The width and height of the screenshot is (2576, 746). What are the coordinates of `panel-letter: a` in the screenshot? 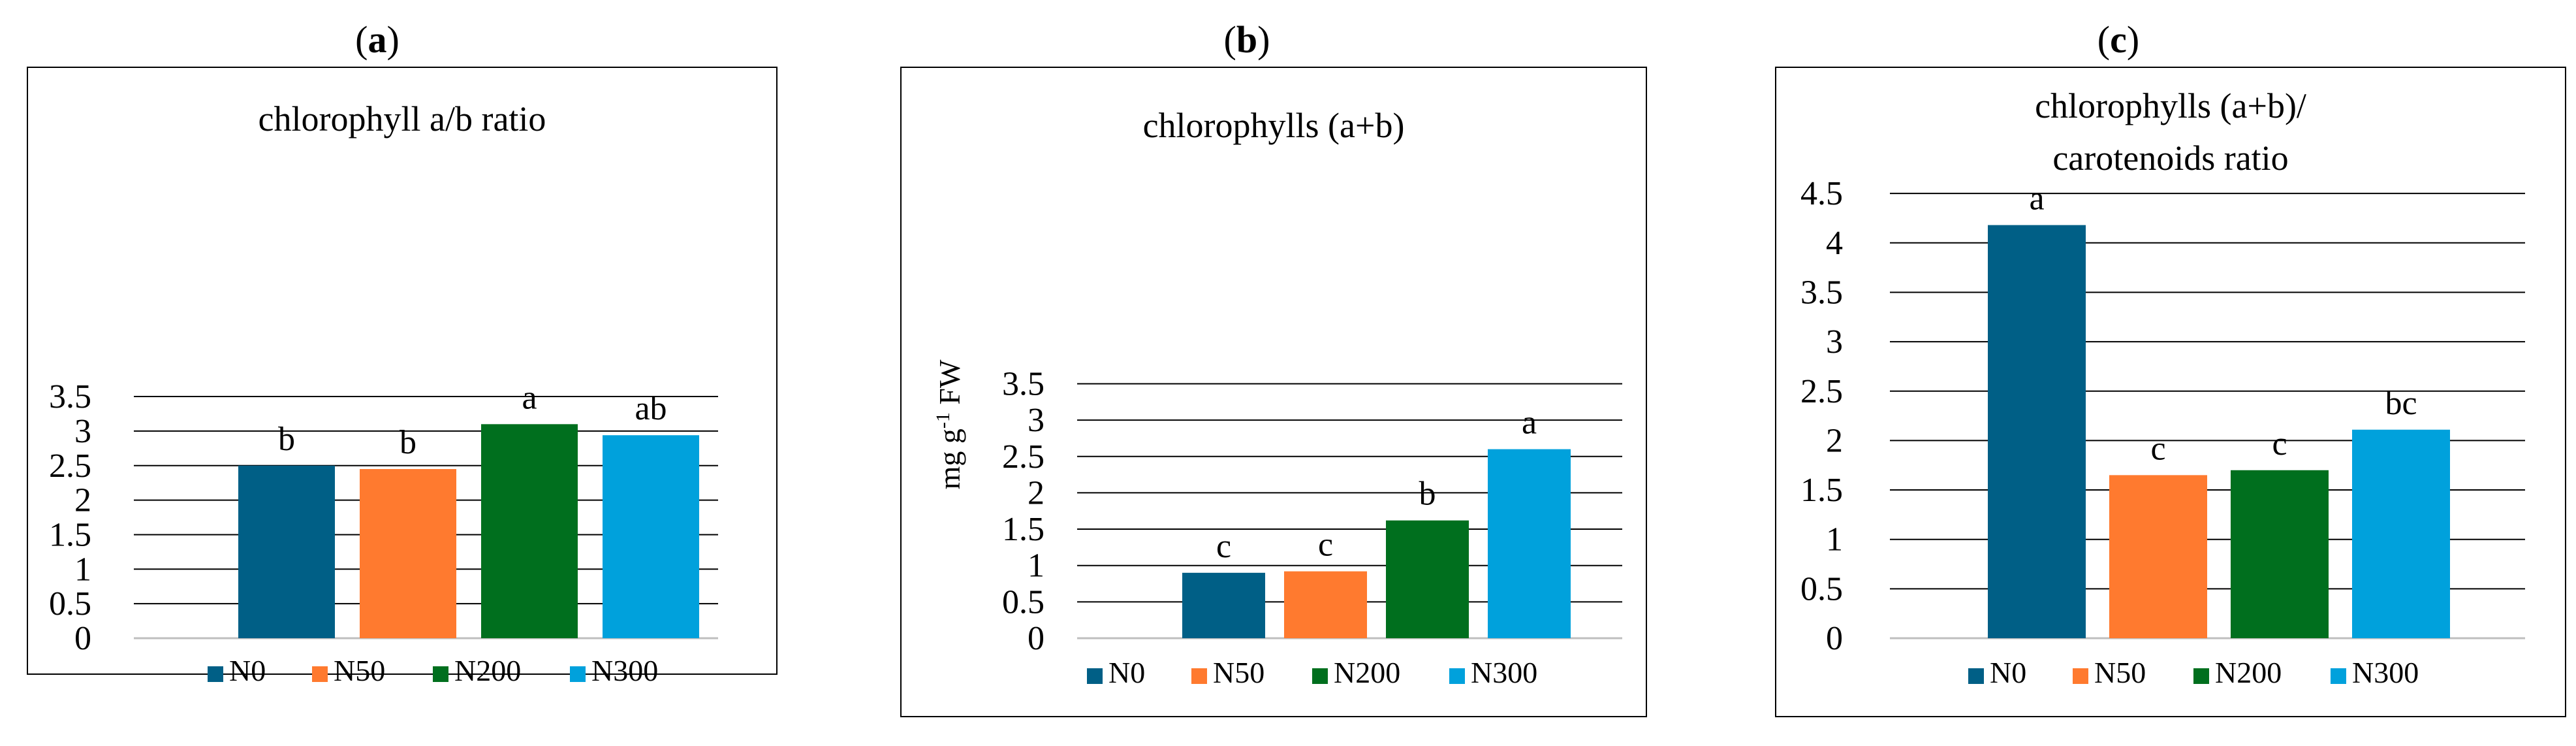 It's located at (377, 39).